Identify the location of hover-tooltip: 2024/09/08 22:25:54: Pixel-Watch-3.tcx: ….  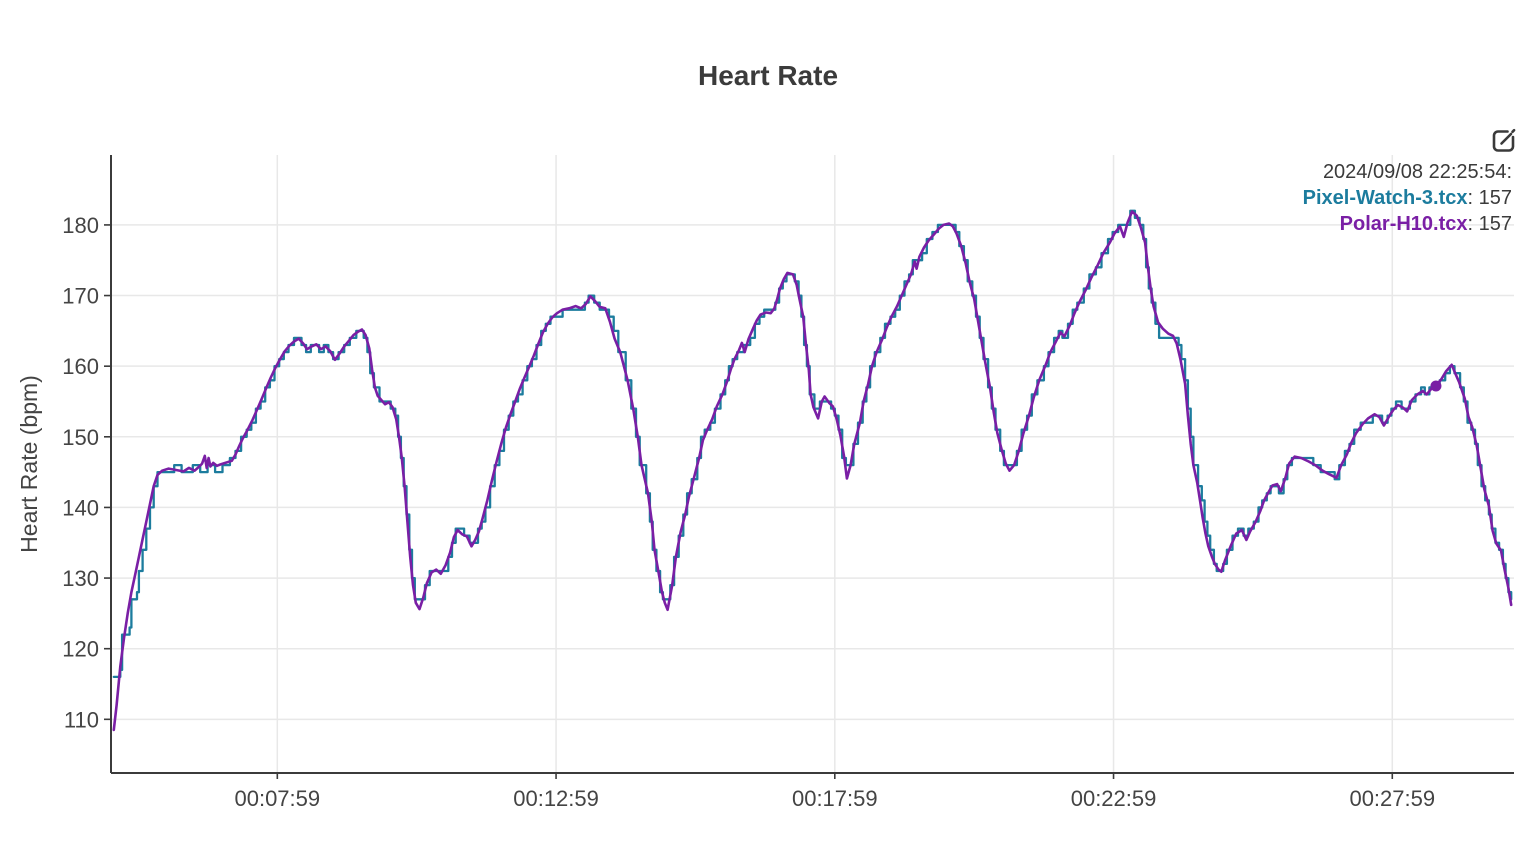
(1407, 198).